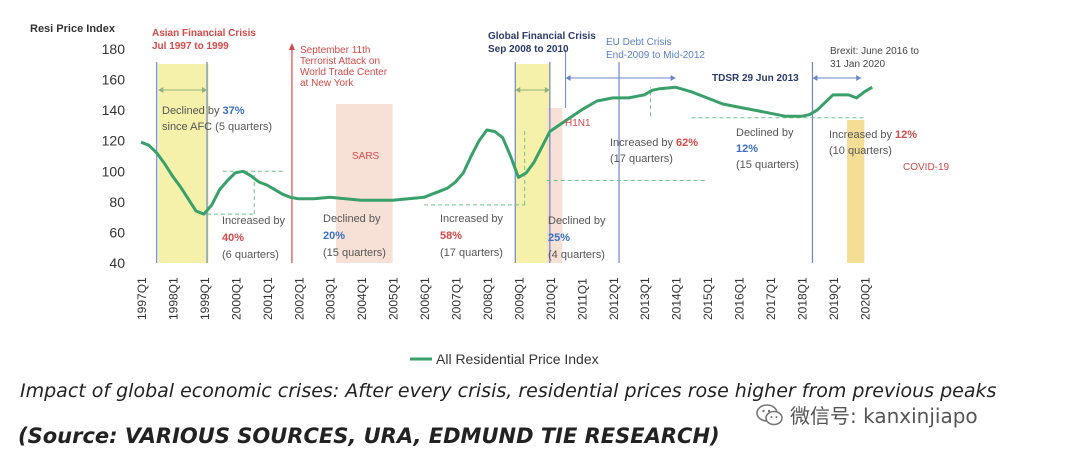 This screenshot has width=1080, height=473. I want to click on x-tick-label: 2010Q1, so click(551, 298).